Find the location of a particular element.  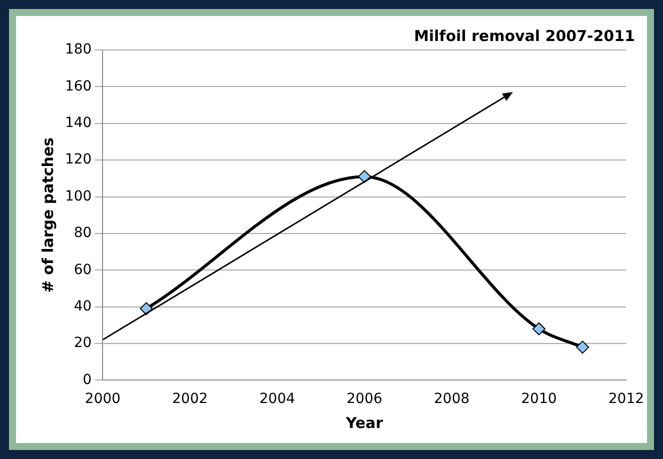

x-tick-label: 2006 is located at coordinates (364, 399).